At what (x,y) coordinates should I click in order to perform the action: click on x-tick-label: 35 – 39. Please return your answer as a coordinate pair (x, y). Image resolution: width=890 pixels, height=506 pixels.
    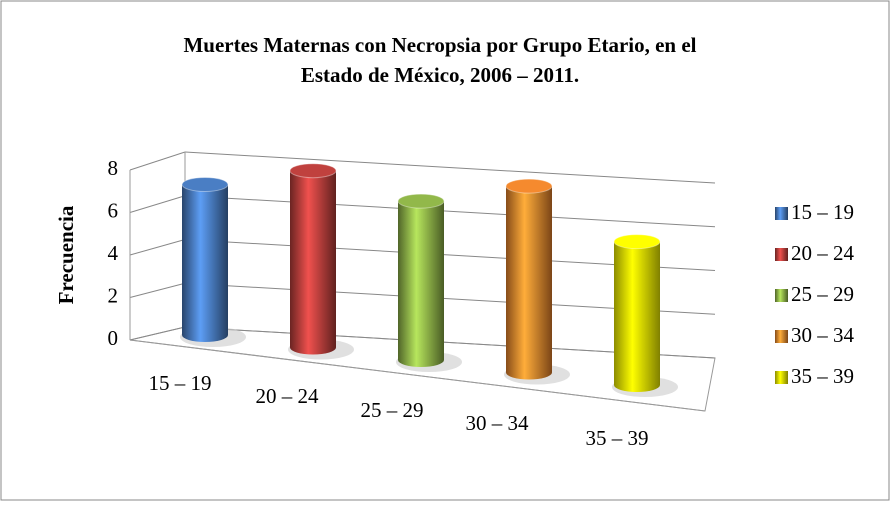
    Looking at the image, I should click on (617, 438).